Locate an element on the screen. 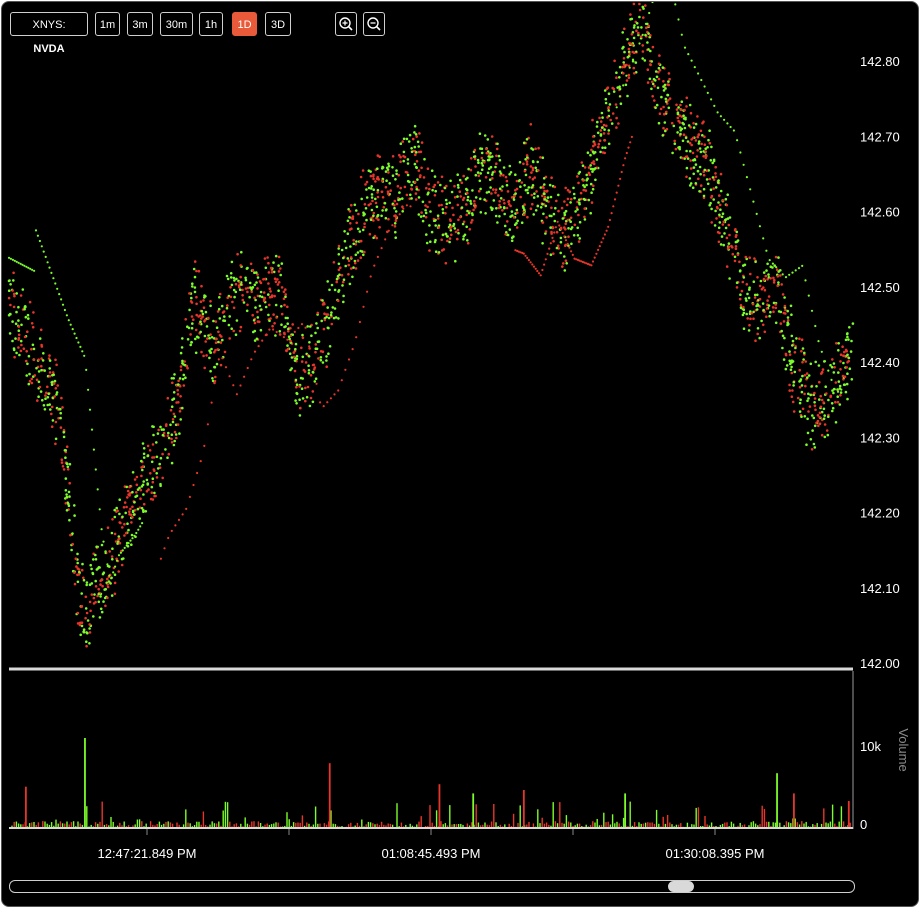  zoom-out-button is located at coordinates (374, 24).